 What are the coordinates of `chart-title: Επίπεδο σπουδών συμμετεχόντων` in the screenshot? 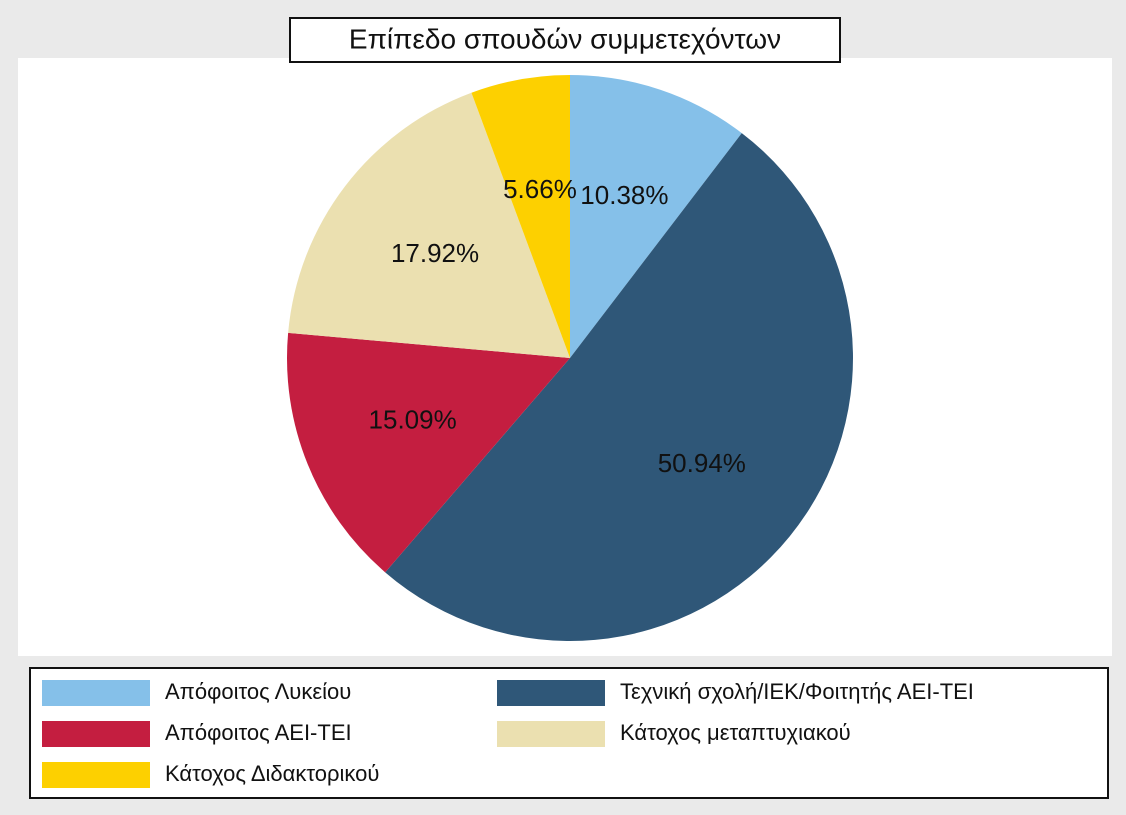 It's located at (565, 38).